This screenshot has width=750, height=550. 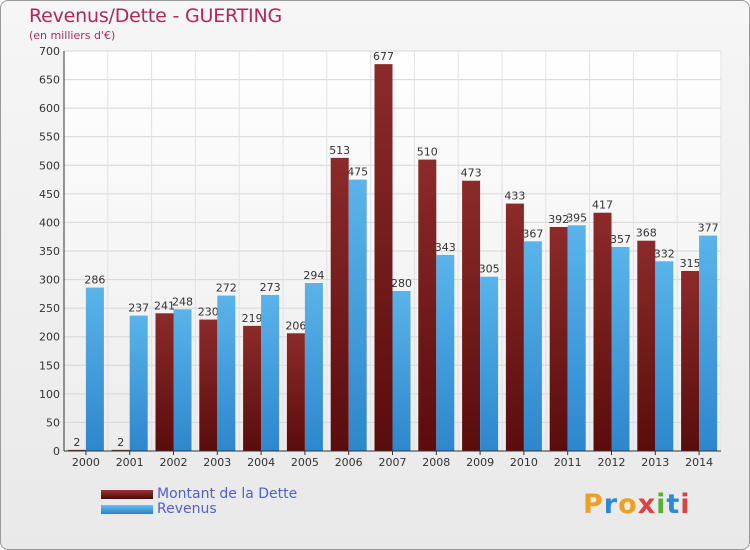 What do you see at coordinates (576, 217) in the screenshot?
I see `value-label-revenus-2011: 395` at bounding box center [576, 217].